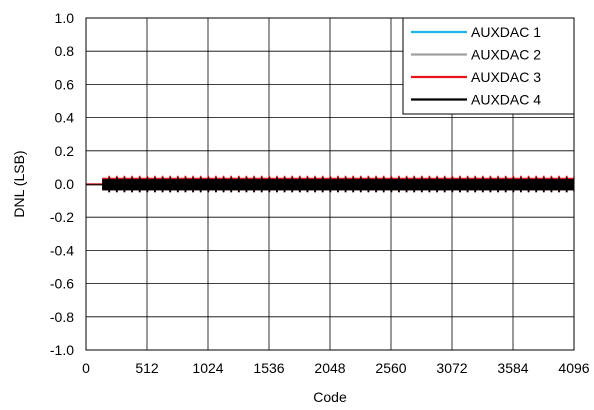 The height and width of the screenshot is (410, 594). Describe the element at coordinates (86, 368) in the screenshot. I see `x-tick-label: 0` at that location.